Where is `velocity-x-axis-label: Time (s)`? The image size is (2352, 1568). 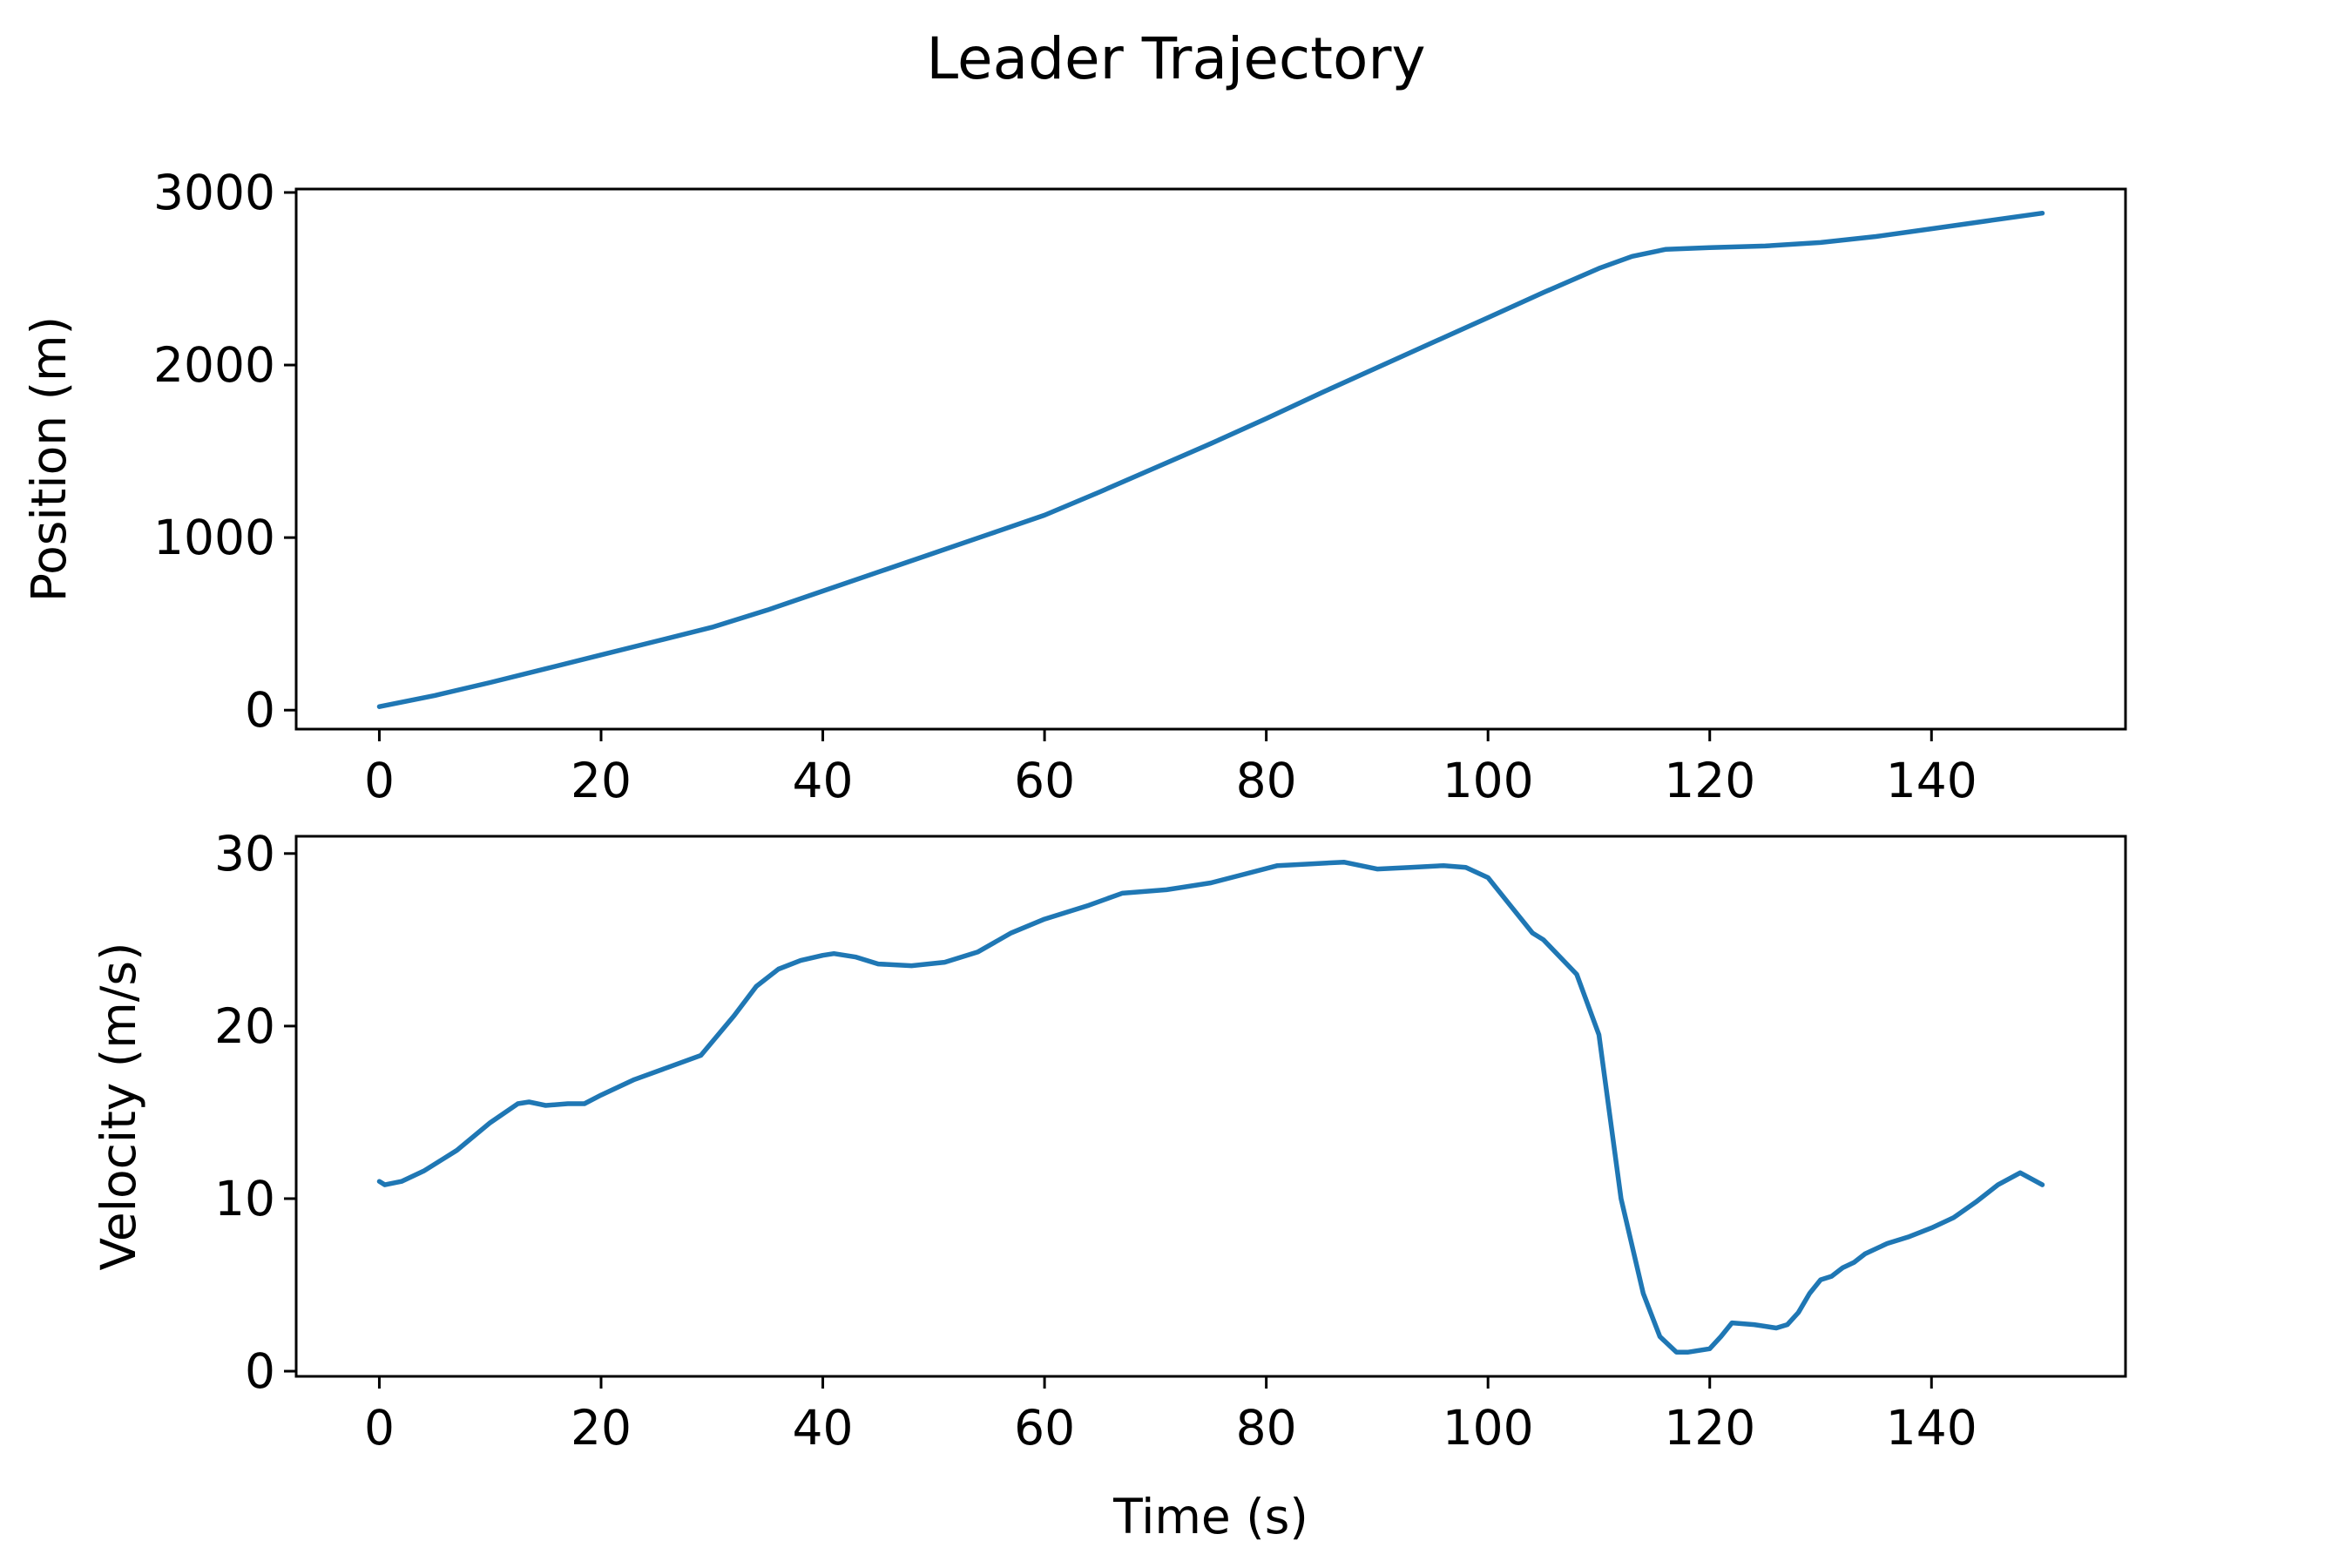 velocity-x-axis-label: Time (s) is located at coordinates (1210, 1516).